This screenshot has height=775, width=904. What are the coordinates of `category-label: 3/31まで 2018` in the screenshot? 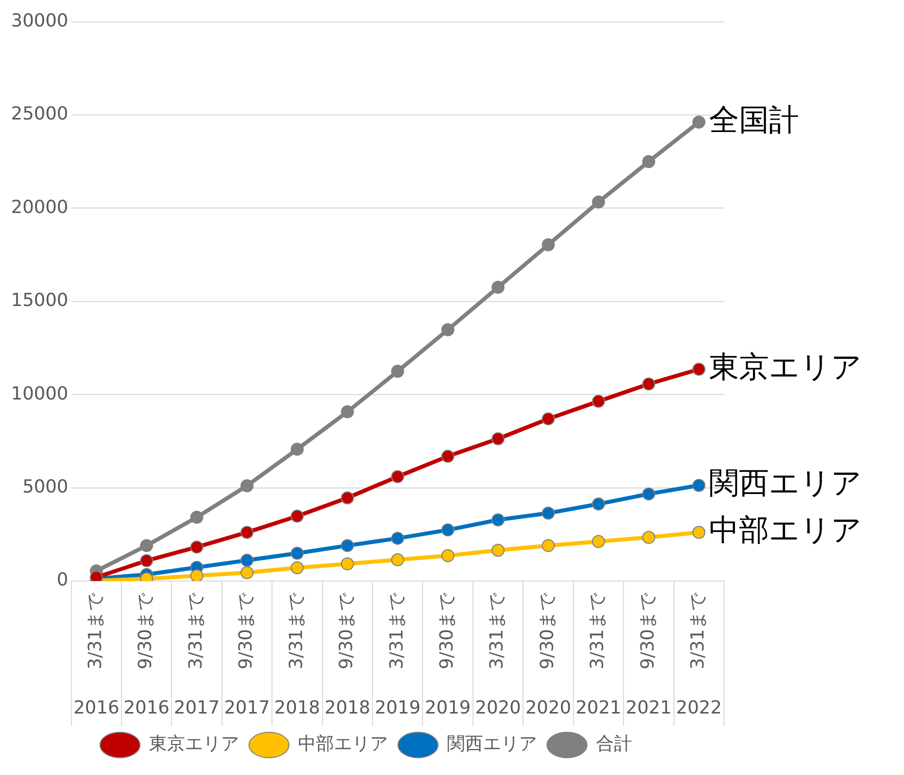 It's located at (297, 656).